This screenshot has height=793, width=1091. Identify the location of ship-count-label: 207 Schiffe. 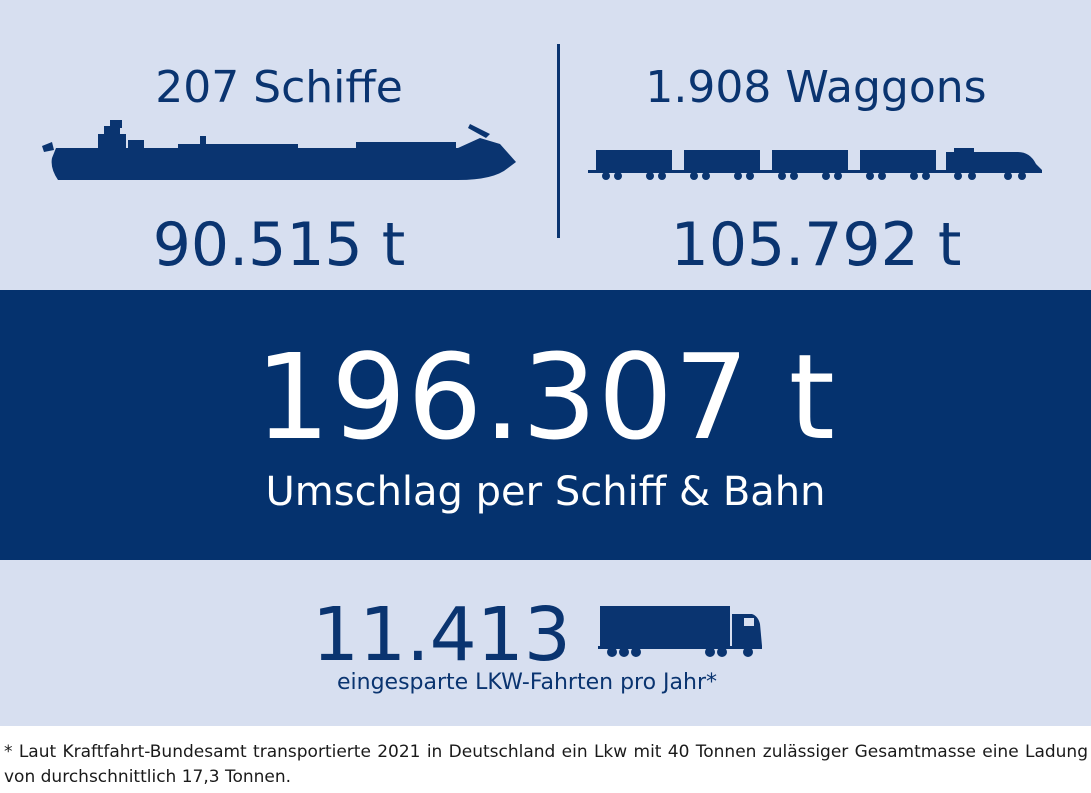
(279, 87).